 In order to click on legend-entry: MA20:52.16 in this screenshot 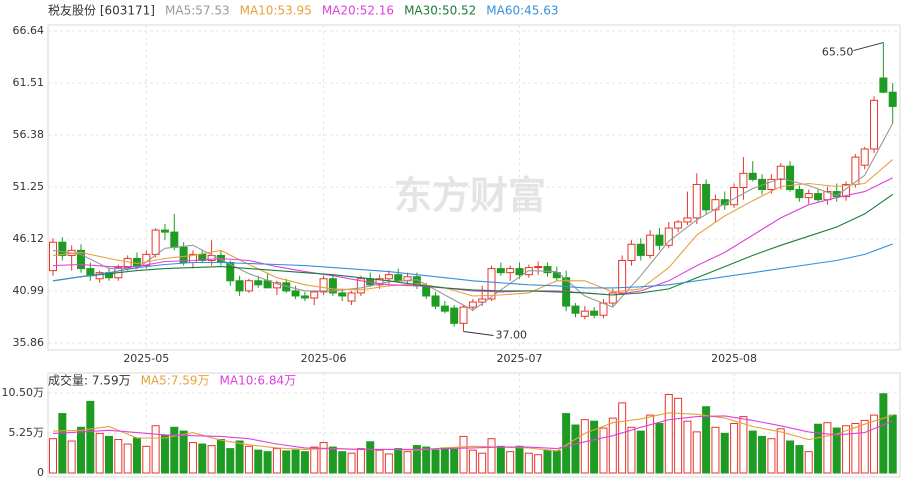, I will do `click(358, 11)`.